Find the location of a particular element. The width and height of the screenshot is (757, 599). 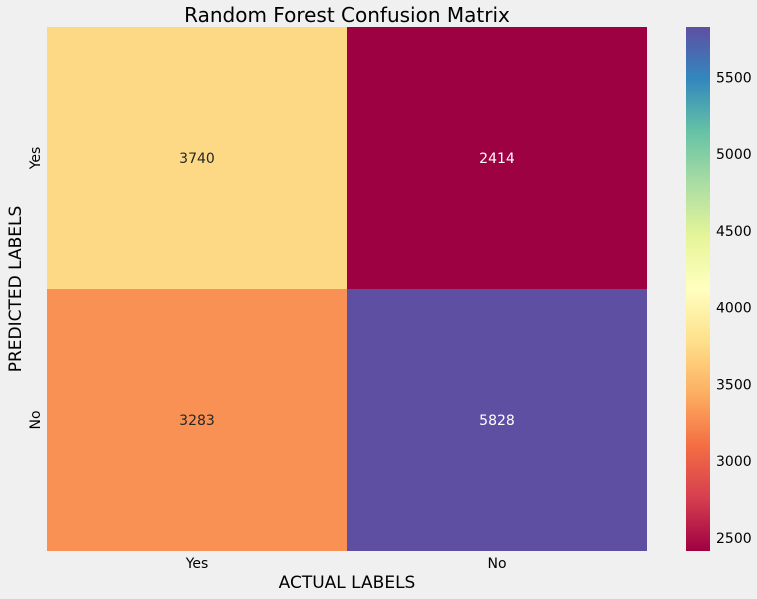

colorbar-ticks: 2500 3000 3500 4000 4500 5000 5500 is located at coordinates (734, 308).